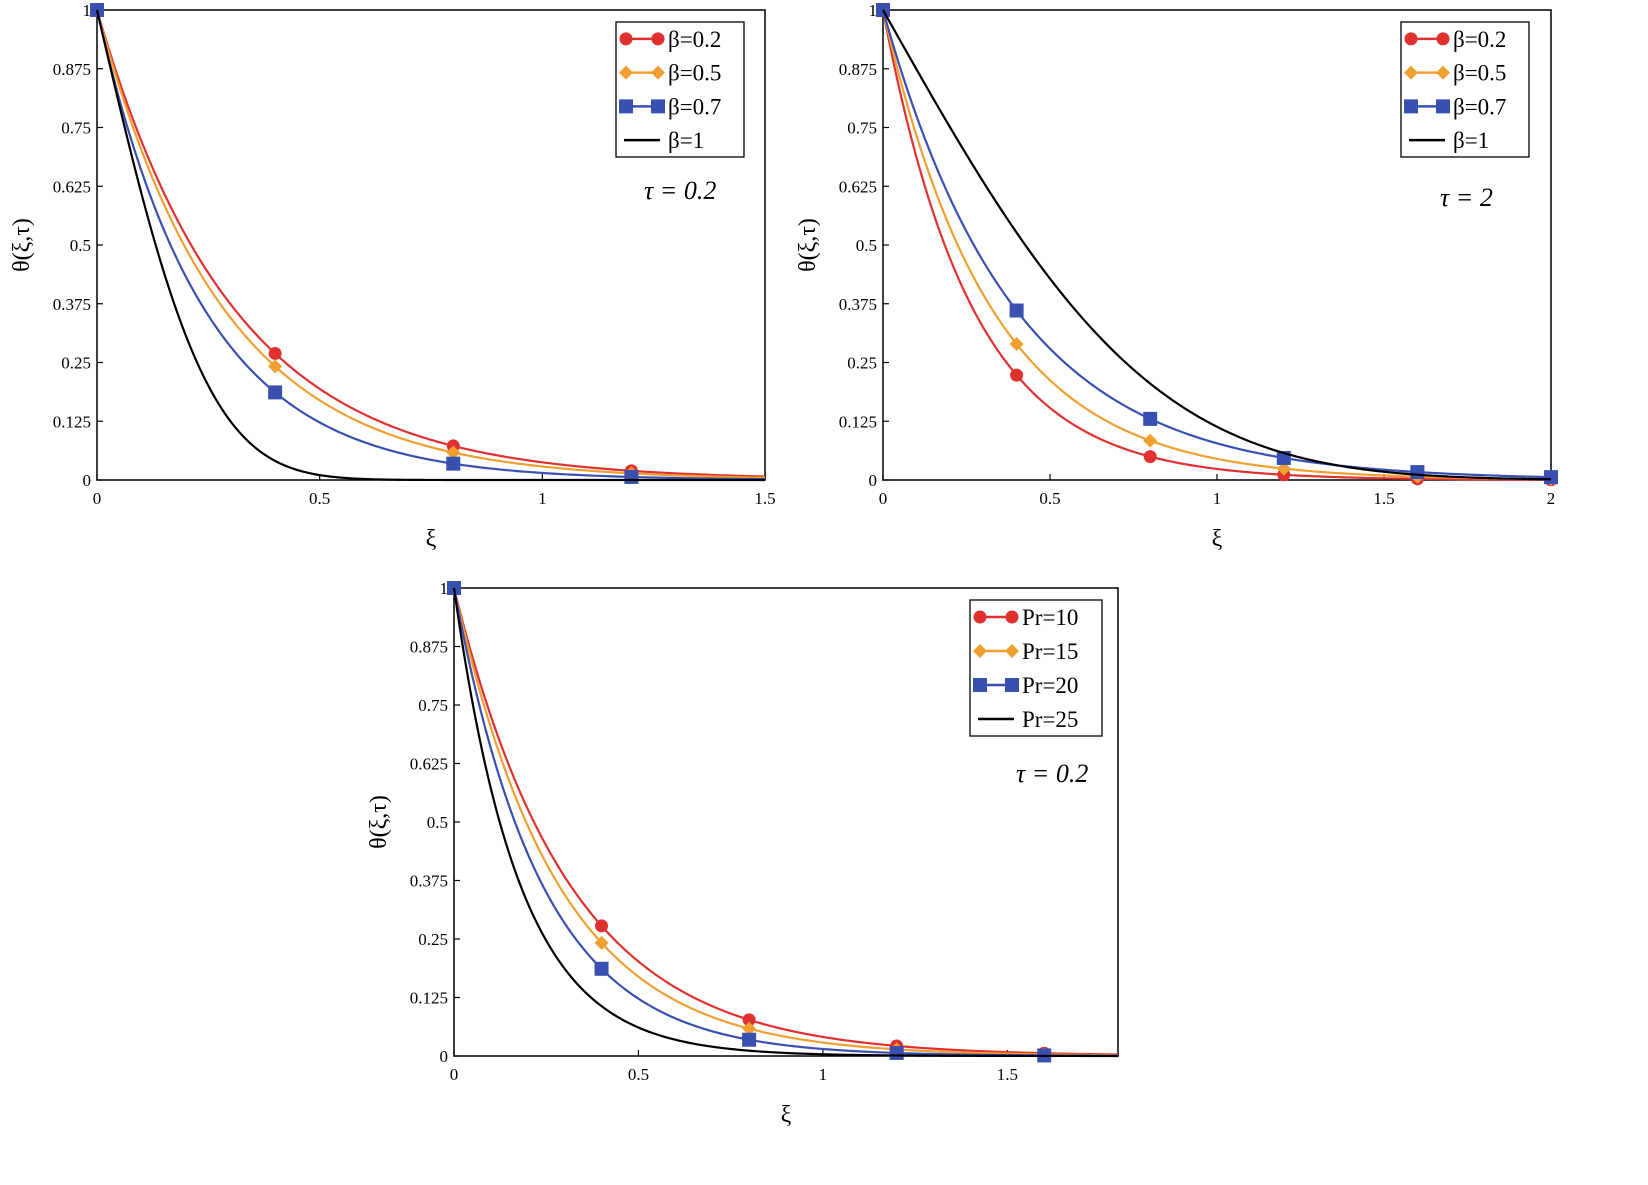 Image resolution: width=1648 pixels, height=1185 pixels. I want to click on y-tick-label: 0.375, so click(72, 304).